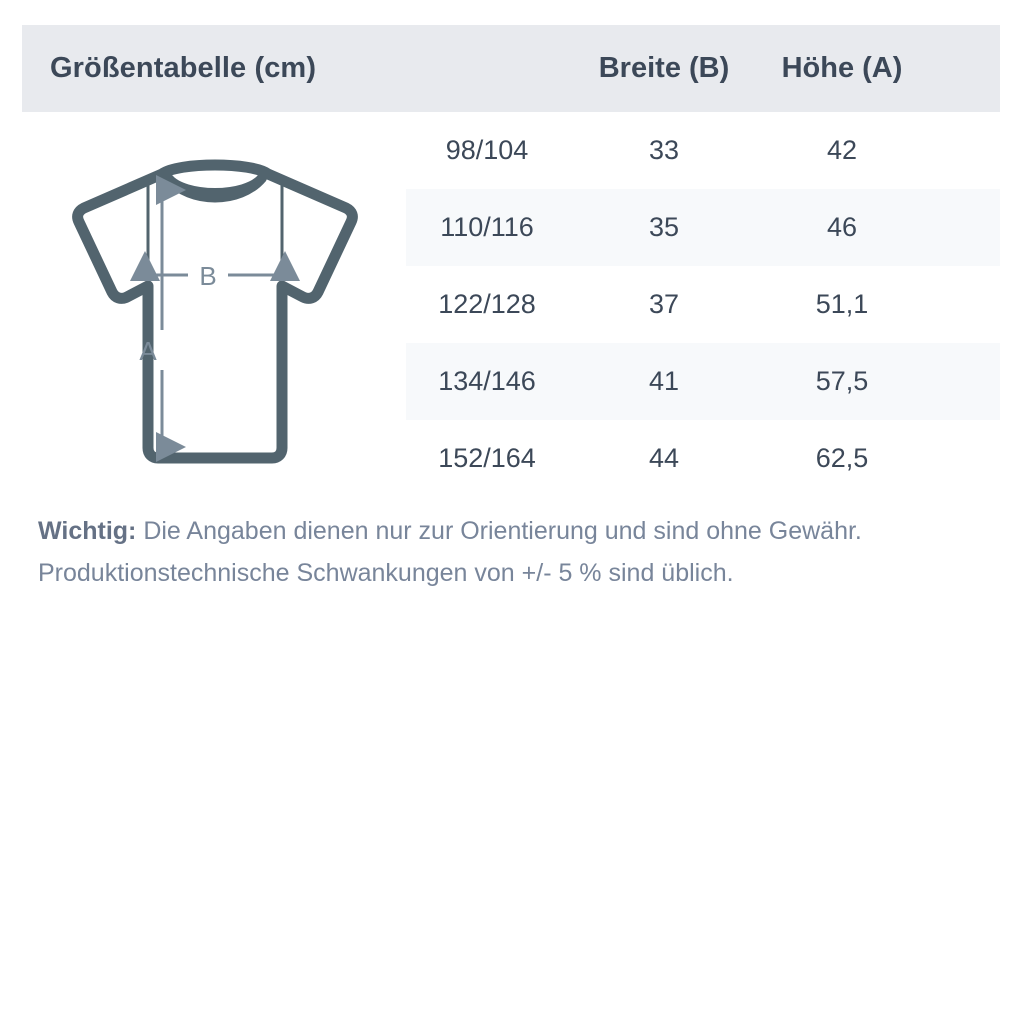  What do you see at coordinates (842, 381) in the screenshot?
I see `cell-hoehe: 57,5` at bounding box center [842, 381].